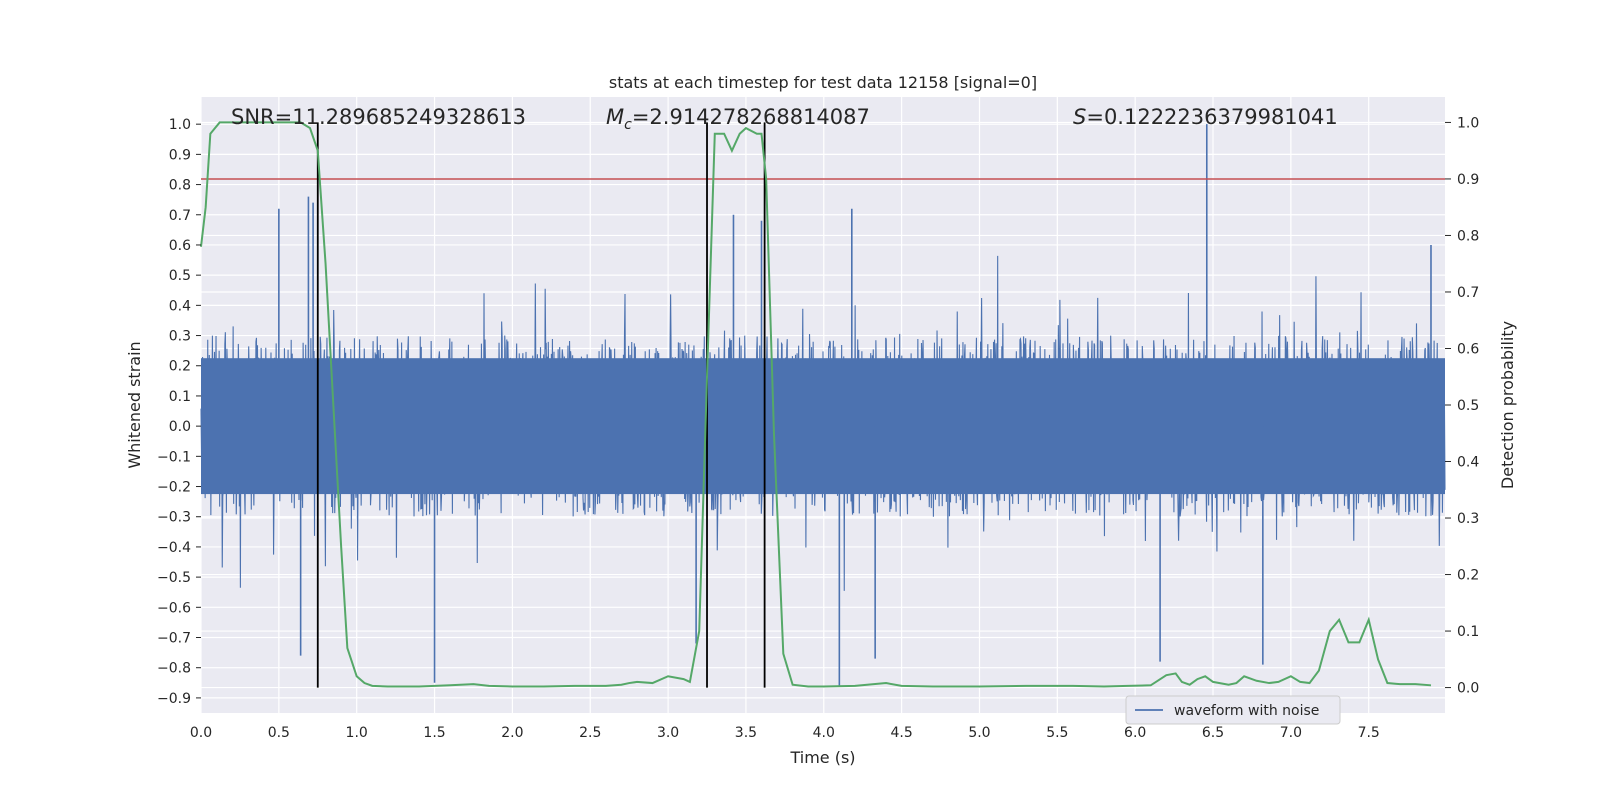 The width and height of the screenshot is (1600, 800). What do you see at coordinates (1468, 349) in the screenshot?
I see `y-right-tick-label-4: 0.6` at bounding box center [1468, 349].